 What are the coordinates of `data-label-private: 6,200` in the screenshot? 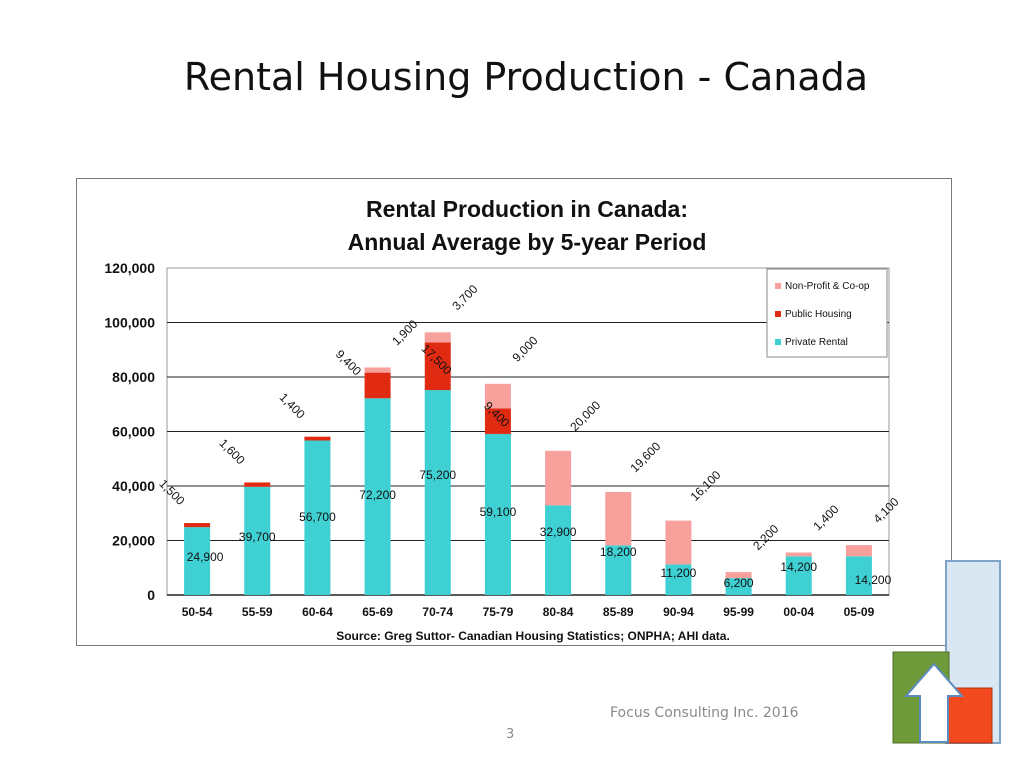 It's located at (739, 583).